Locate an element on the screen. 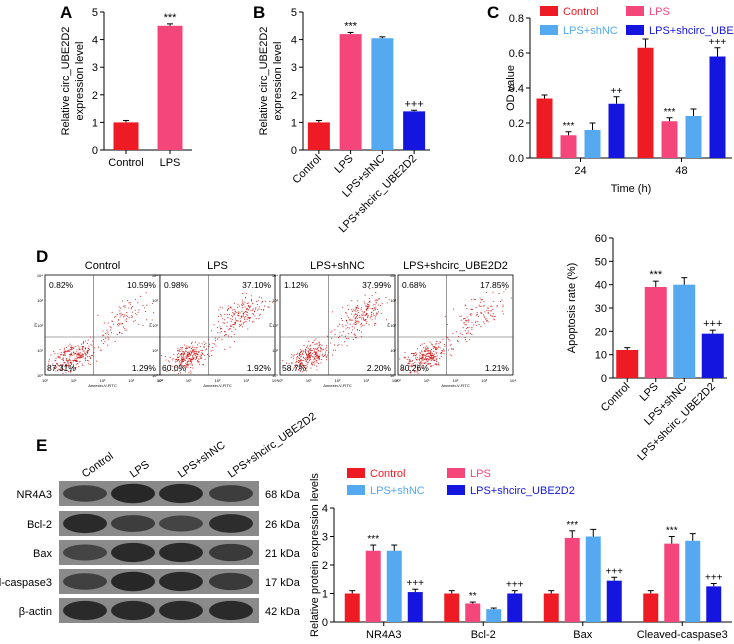  quadrant-ur-percent: 37.99% is located at coordinates (376, 285).